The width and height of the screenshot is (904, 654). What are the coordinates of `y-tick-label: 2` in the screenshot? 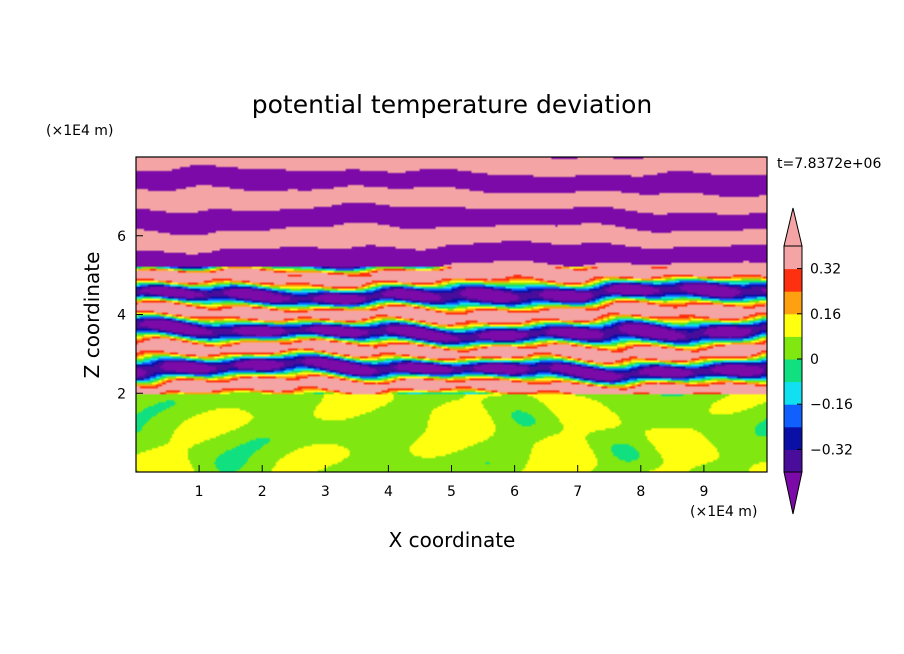 It's located at (121, 394).